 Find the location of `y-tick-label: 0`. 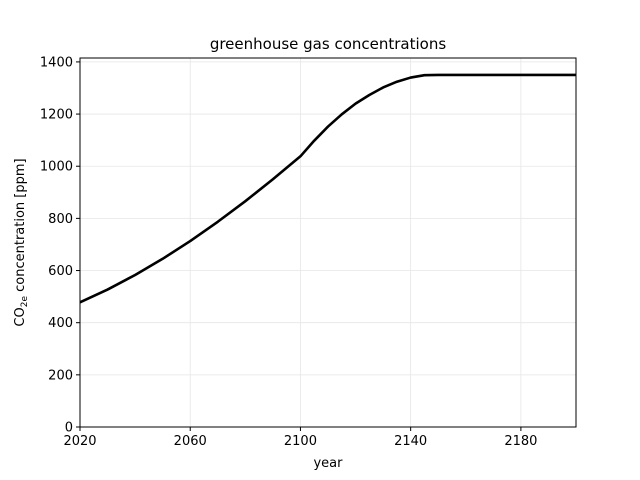

y-tick-label: 0 is located at coordinates (69, 428).